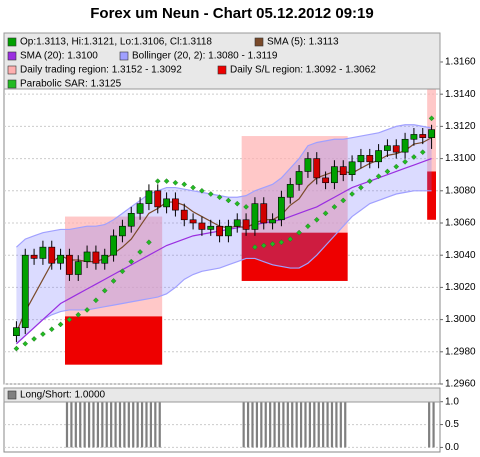  I want to click on y-tick-label: 1.2960, so click(460, 384).